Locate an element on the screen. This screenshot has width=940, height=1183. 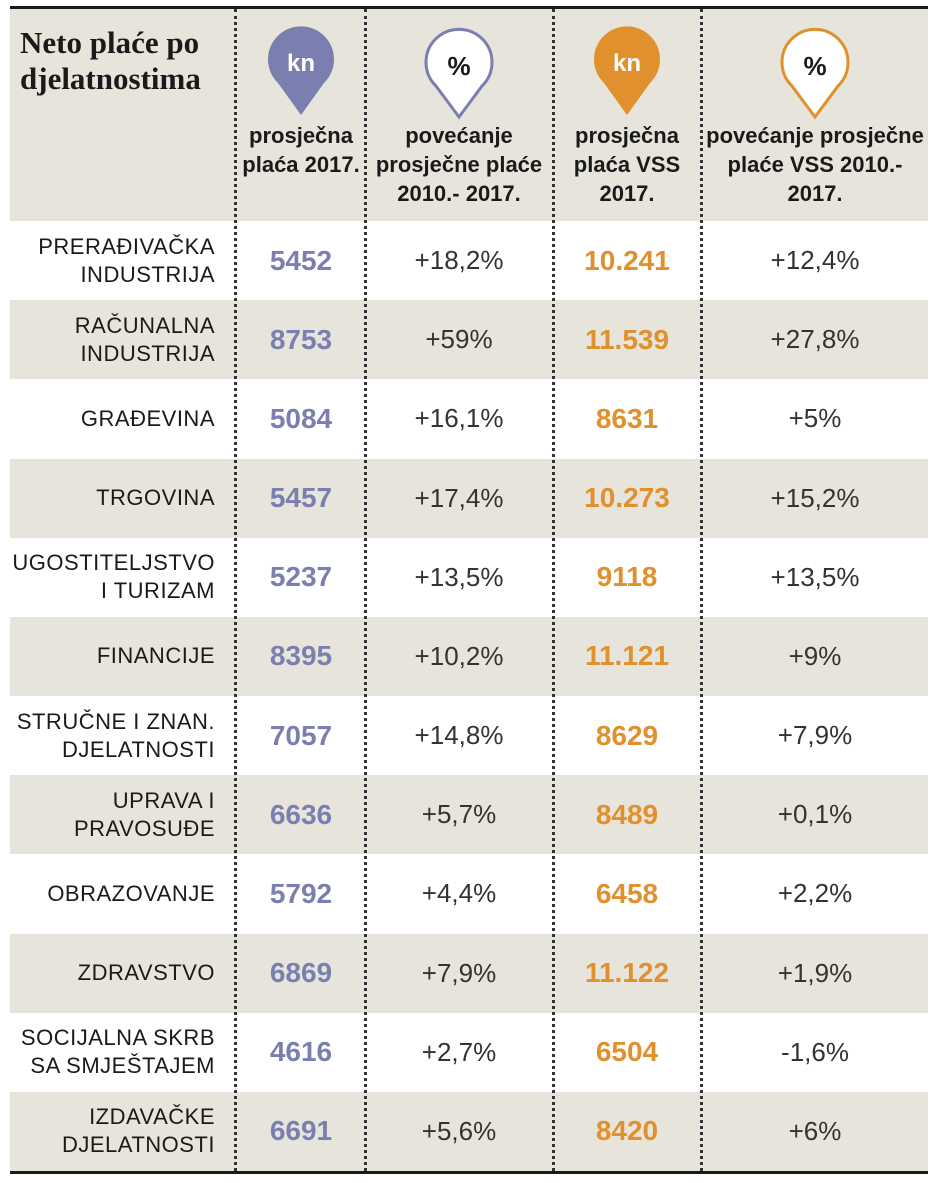
cell-vss: 8420 is located at coordinates (627, 1131).